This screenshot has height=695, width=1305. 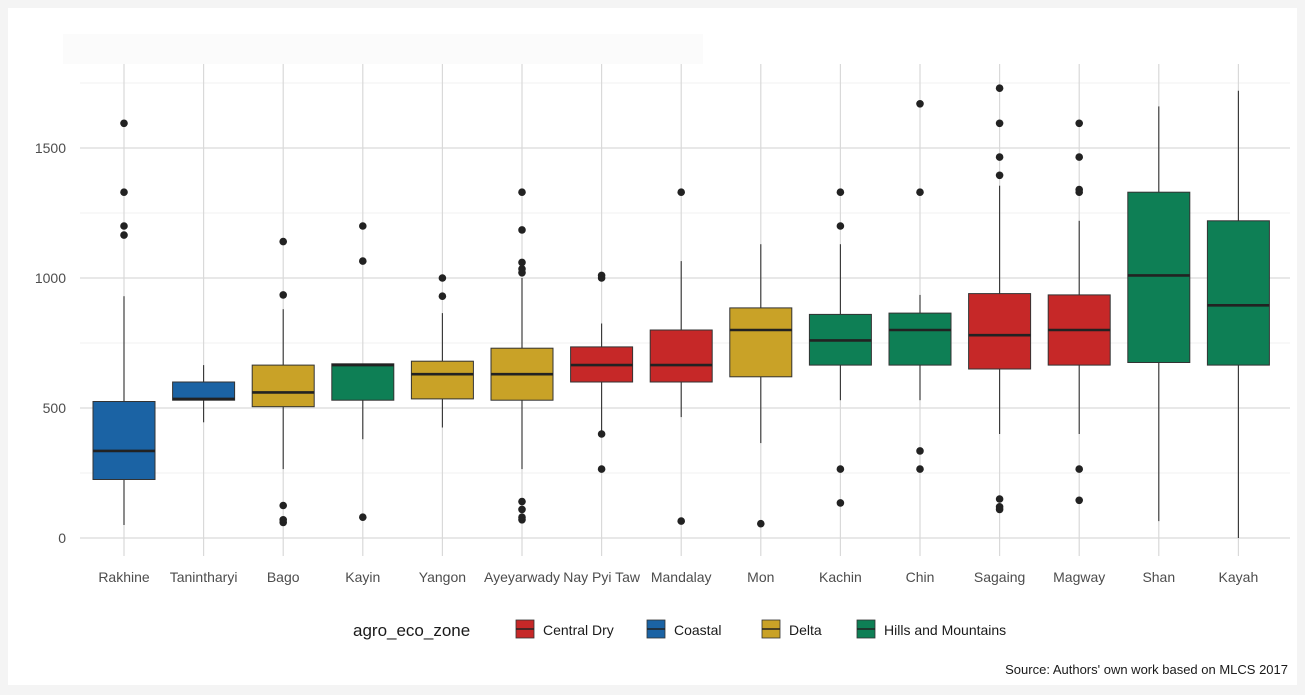 I want to click on legend-label: Central Dry, so click(x=578, y=630).